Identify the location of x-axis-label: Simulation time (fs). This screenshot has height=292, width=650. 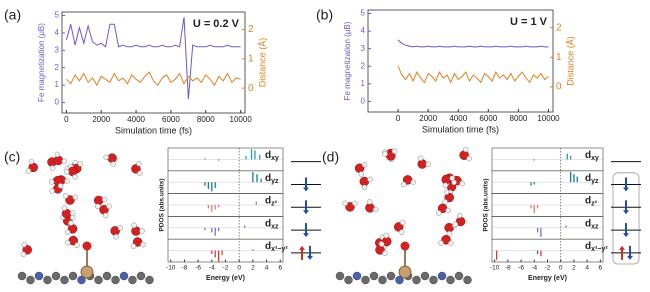
(153, 130).